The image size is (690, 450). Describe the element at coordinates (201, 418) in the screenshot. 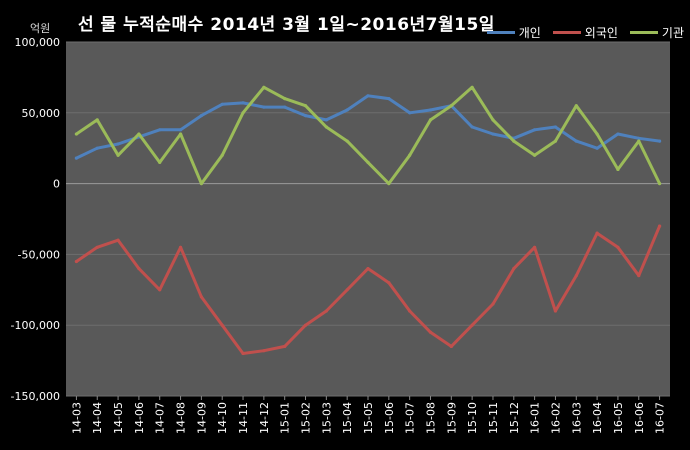

I see `x-tick-label: 14-09` at that location.